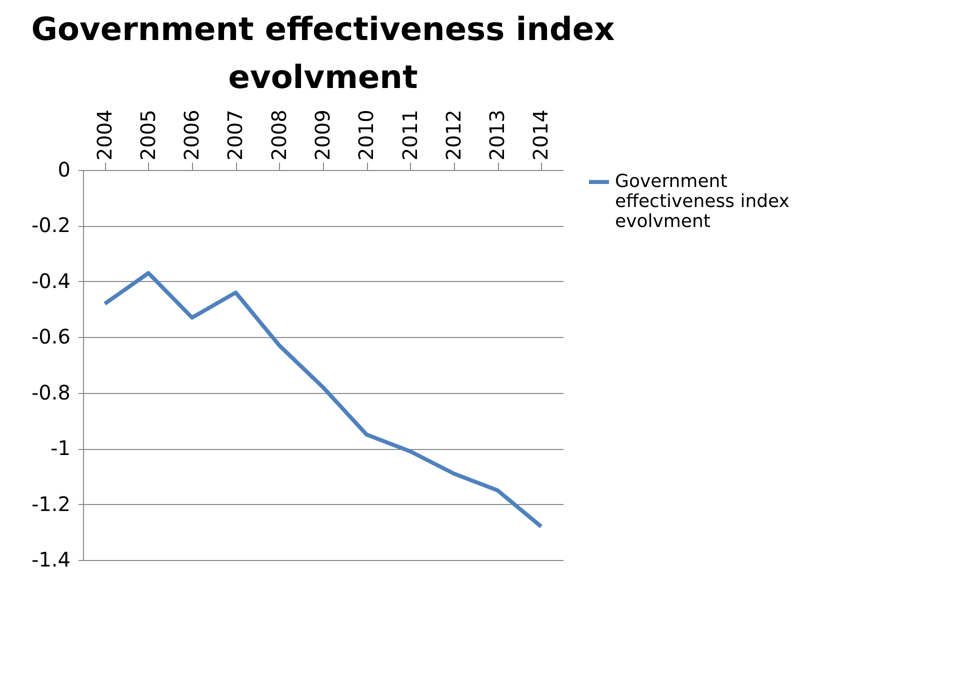  What do you see at coordinates (540, 135) in the screenshot?
I see `x-tick-label: 2014` at bounding box center [540, 135].